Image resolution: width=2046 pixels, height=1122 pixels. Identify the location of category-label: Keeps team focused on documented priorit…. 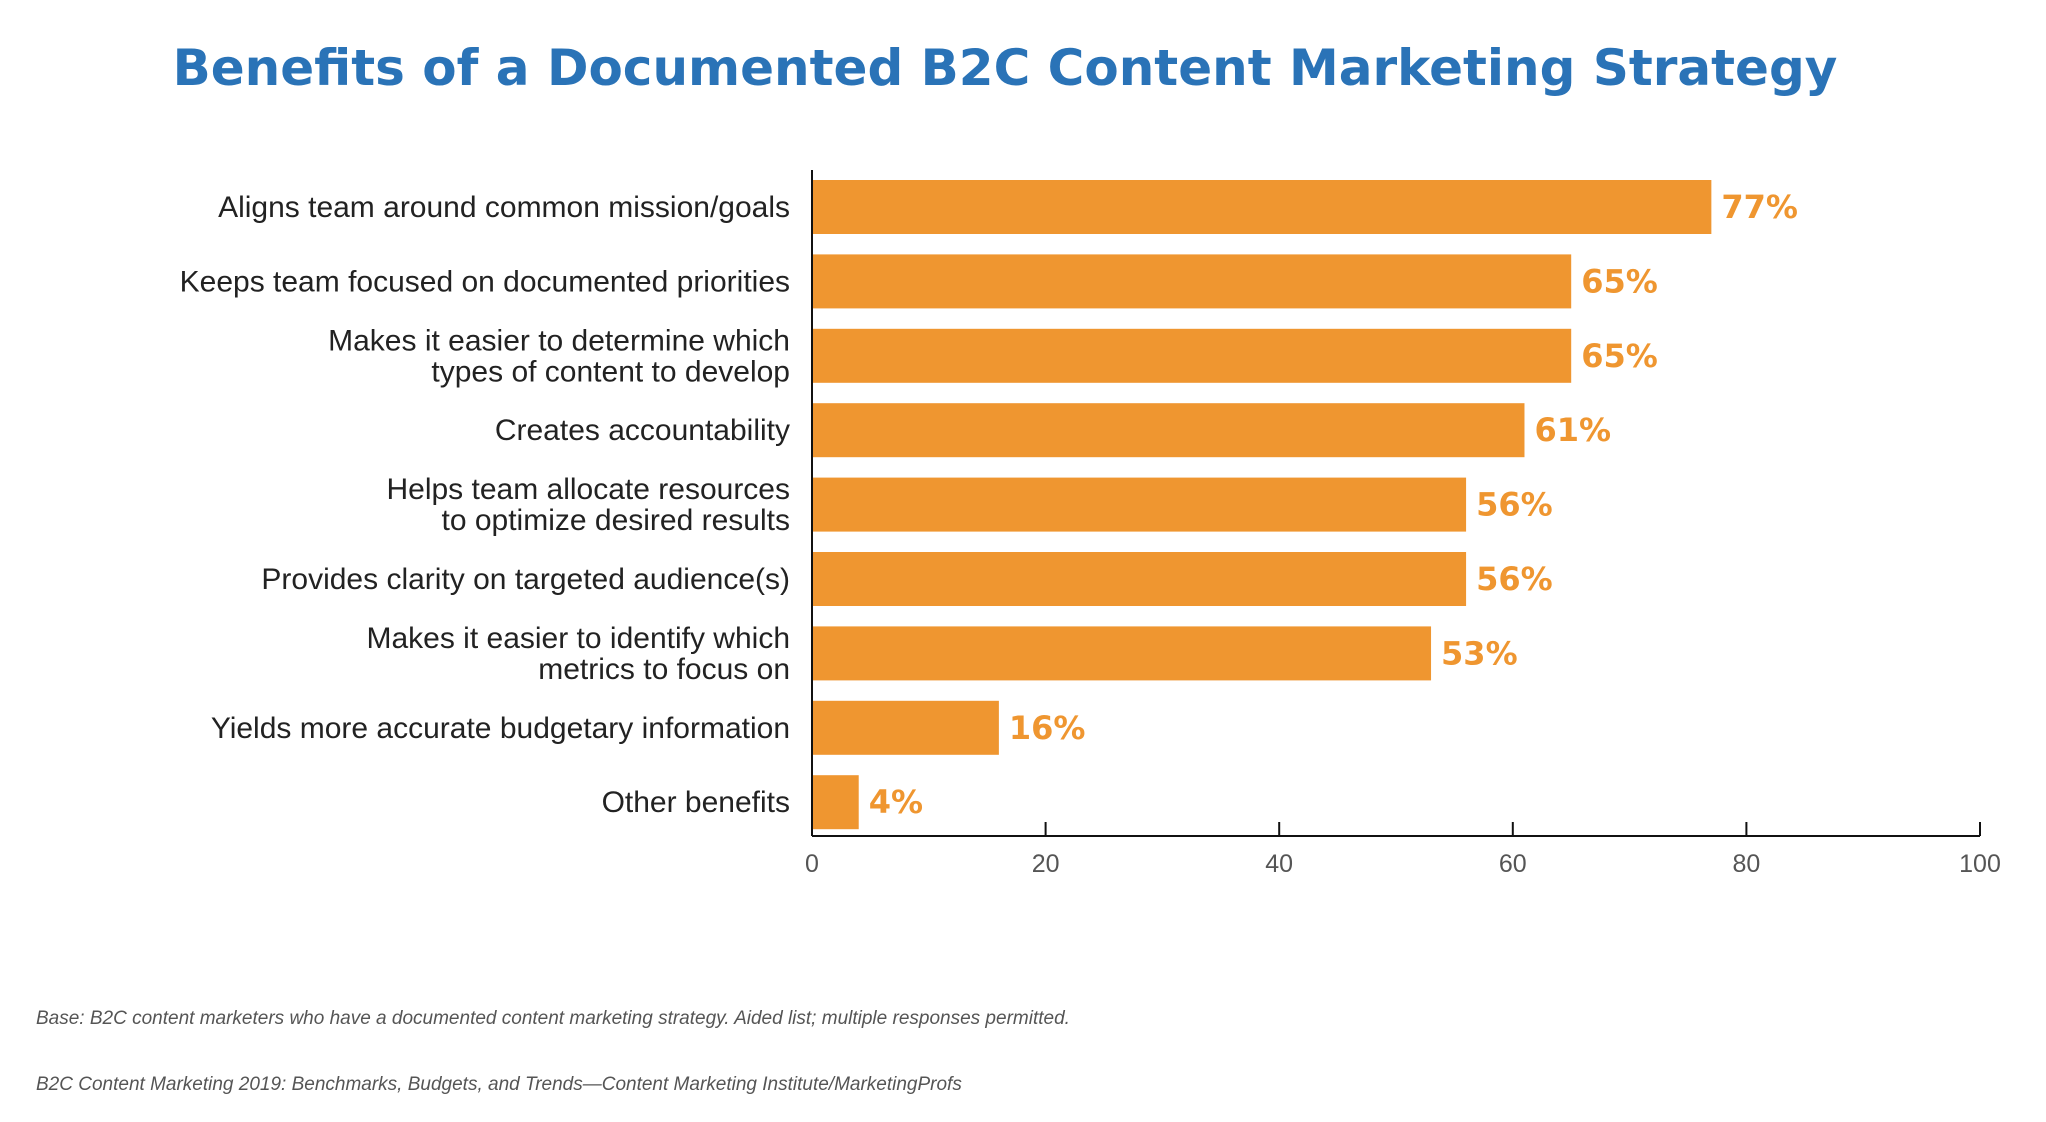
(485, 281).